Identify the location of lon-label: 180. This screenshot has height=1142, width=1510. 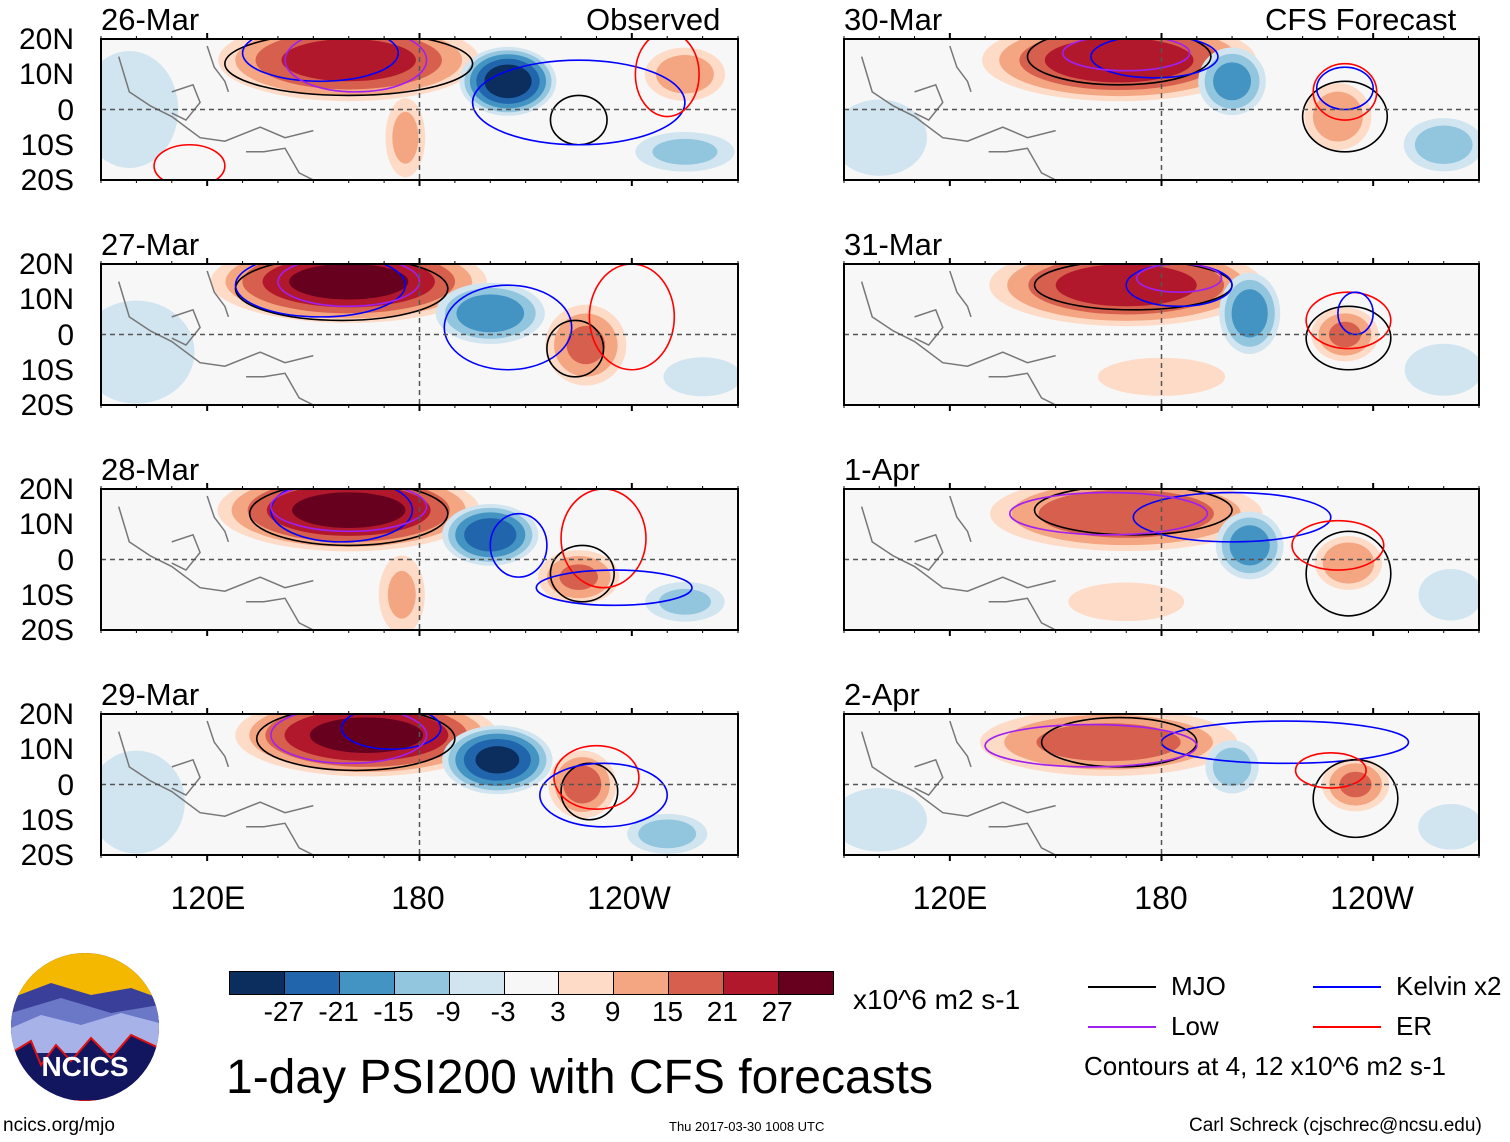
(418, 898).